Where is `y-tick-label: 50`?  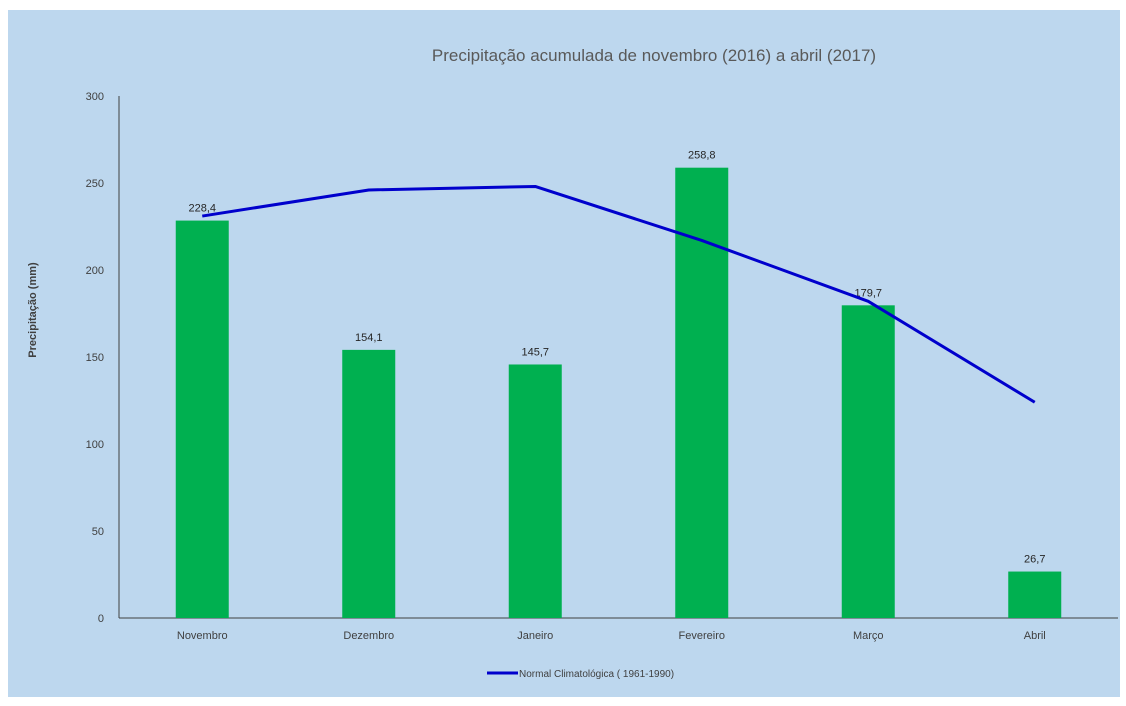
y-tick-label: 50 is located at coordinates (98, 532).